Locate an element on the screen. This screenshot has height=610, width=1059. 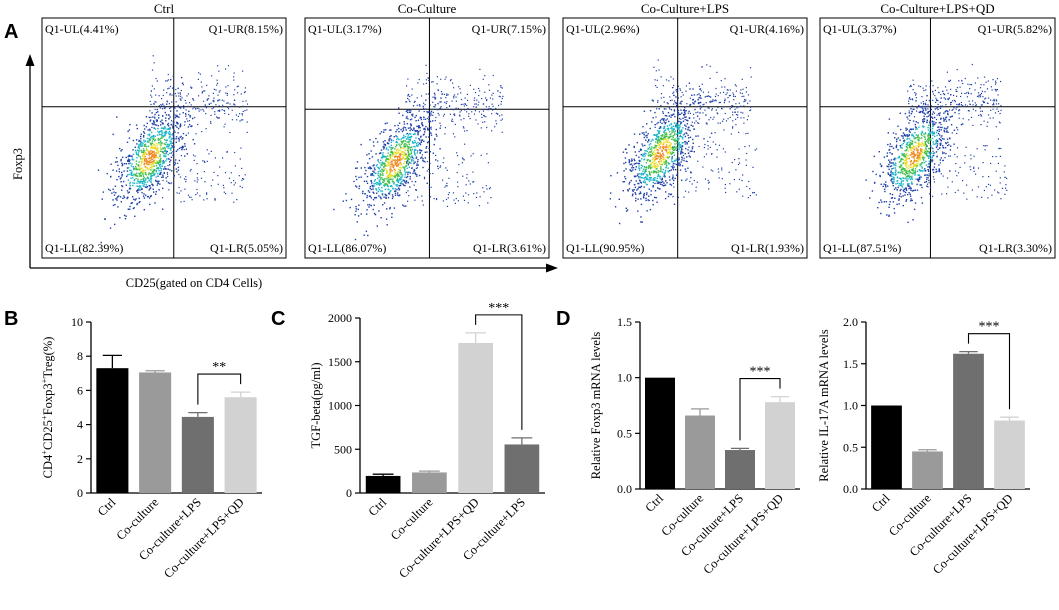
category-label: Co-culture is located at coordinates (412, 519).